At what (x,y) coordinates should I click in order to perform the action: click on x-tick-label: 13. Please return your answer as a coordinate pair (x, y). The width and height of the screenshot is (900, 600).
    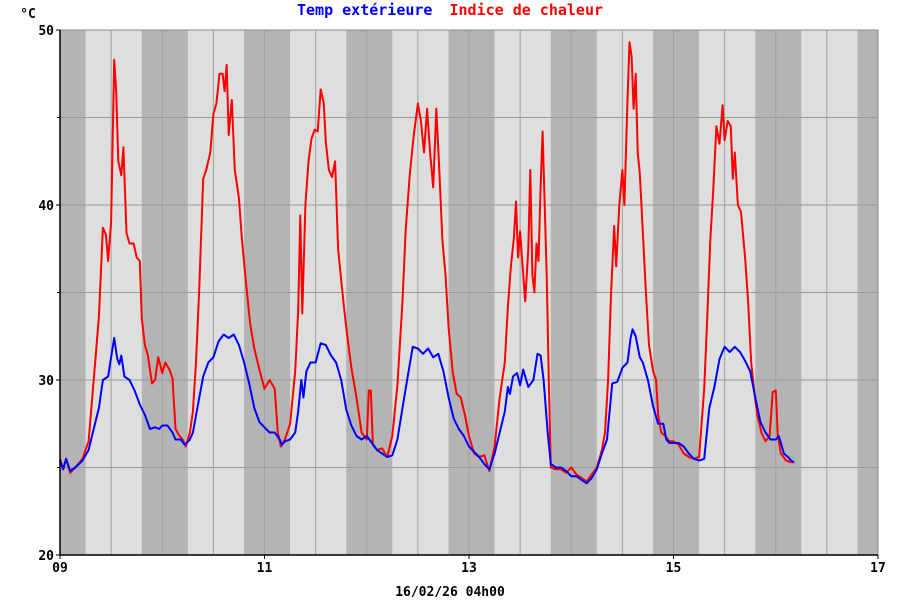
    Looking at the image, I should click on (469, 568).